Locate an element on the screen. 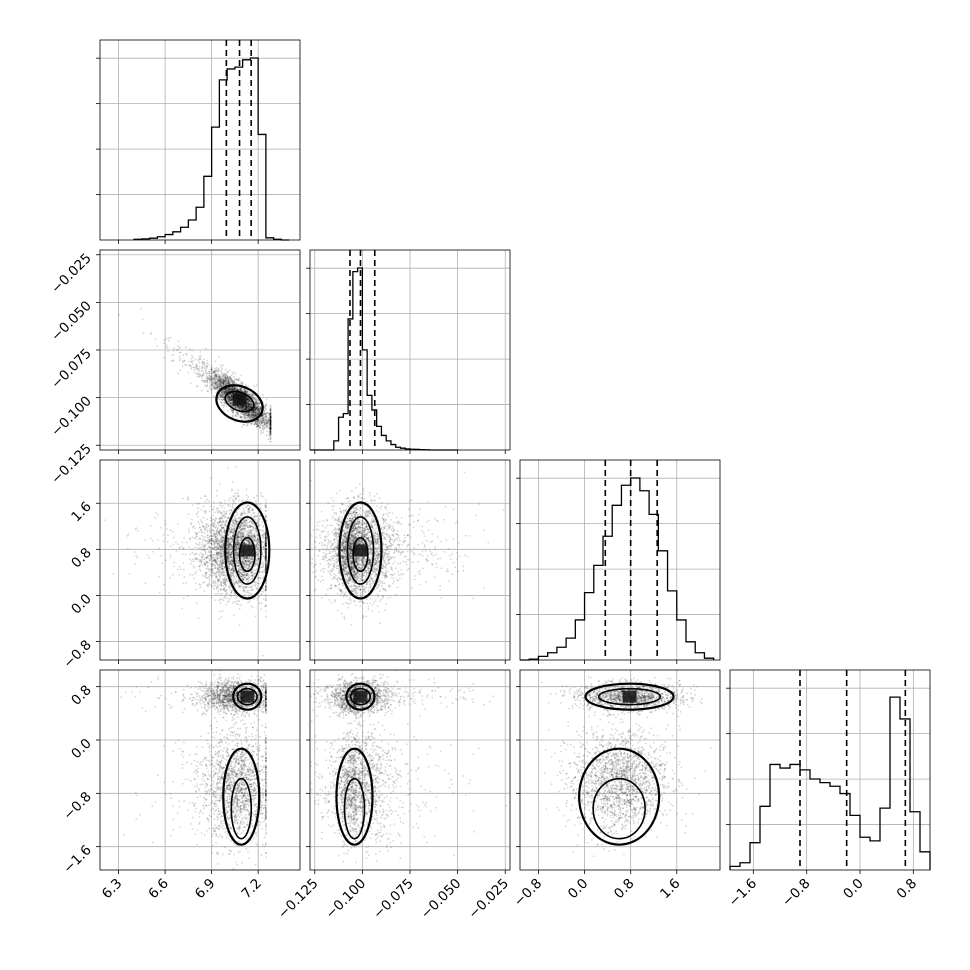 The width and height of the screenshot is (970, 970). pair-0-3-density-peak is located at coordinates (247, 696).